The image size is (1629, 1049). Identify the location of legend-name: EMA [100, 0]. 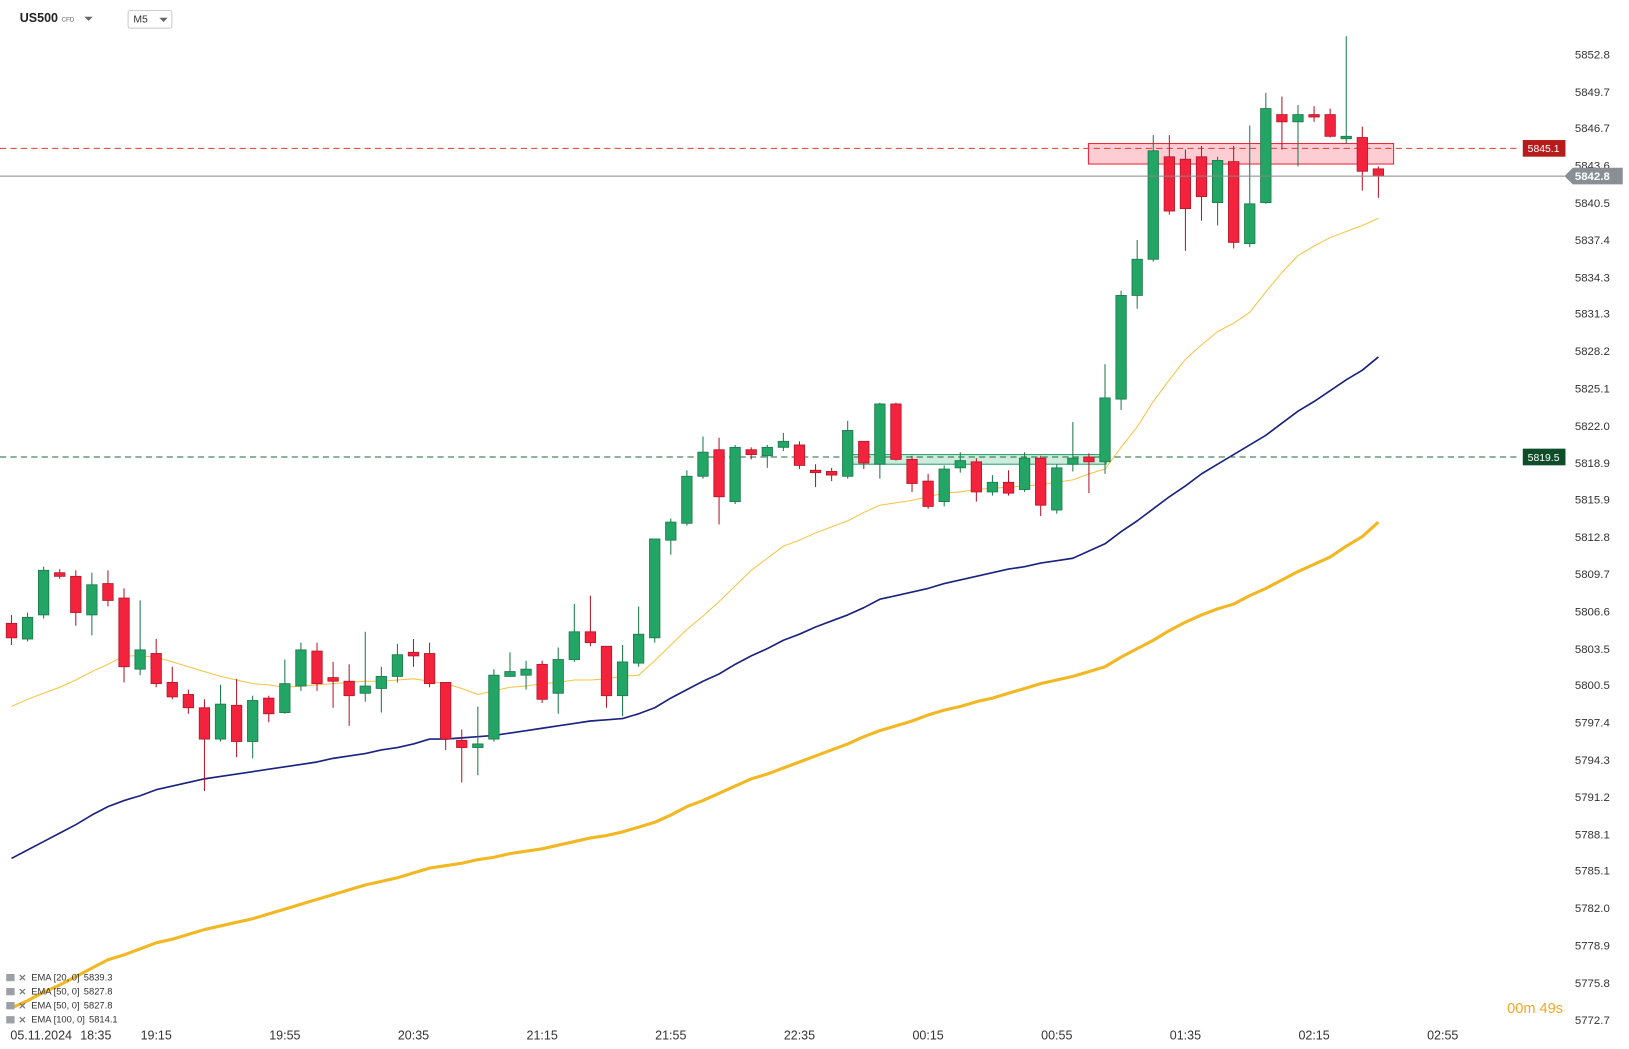
(58, 1020).